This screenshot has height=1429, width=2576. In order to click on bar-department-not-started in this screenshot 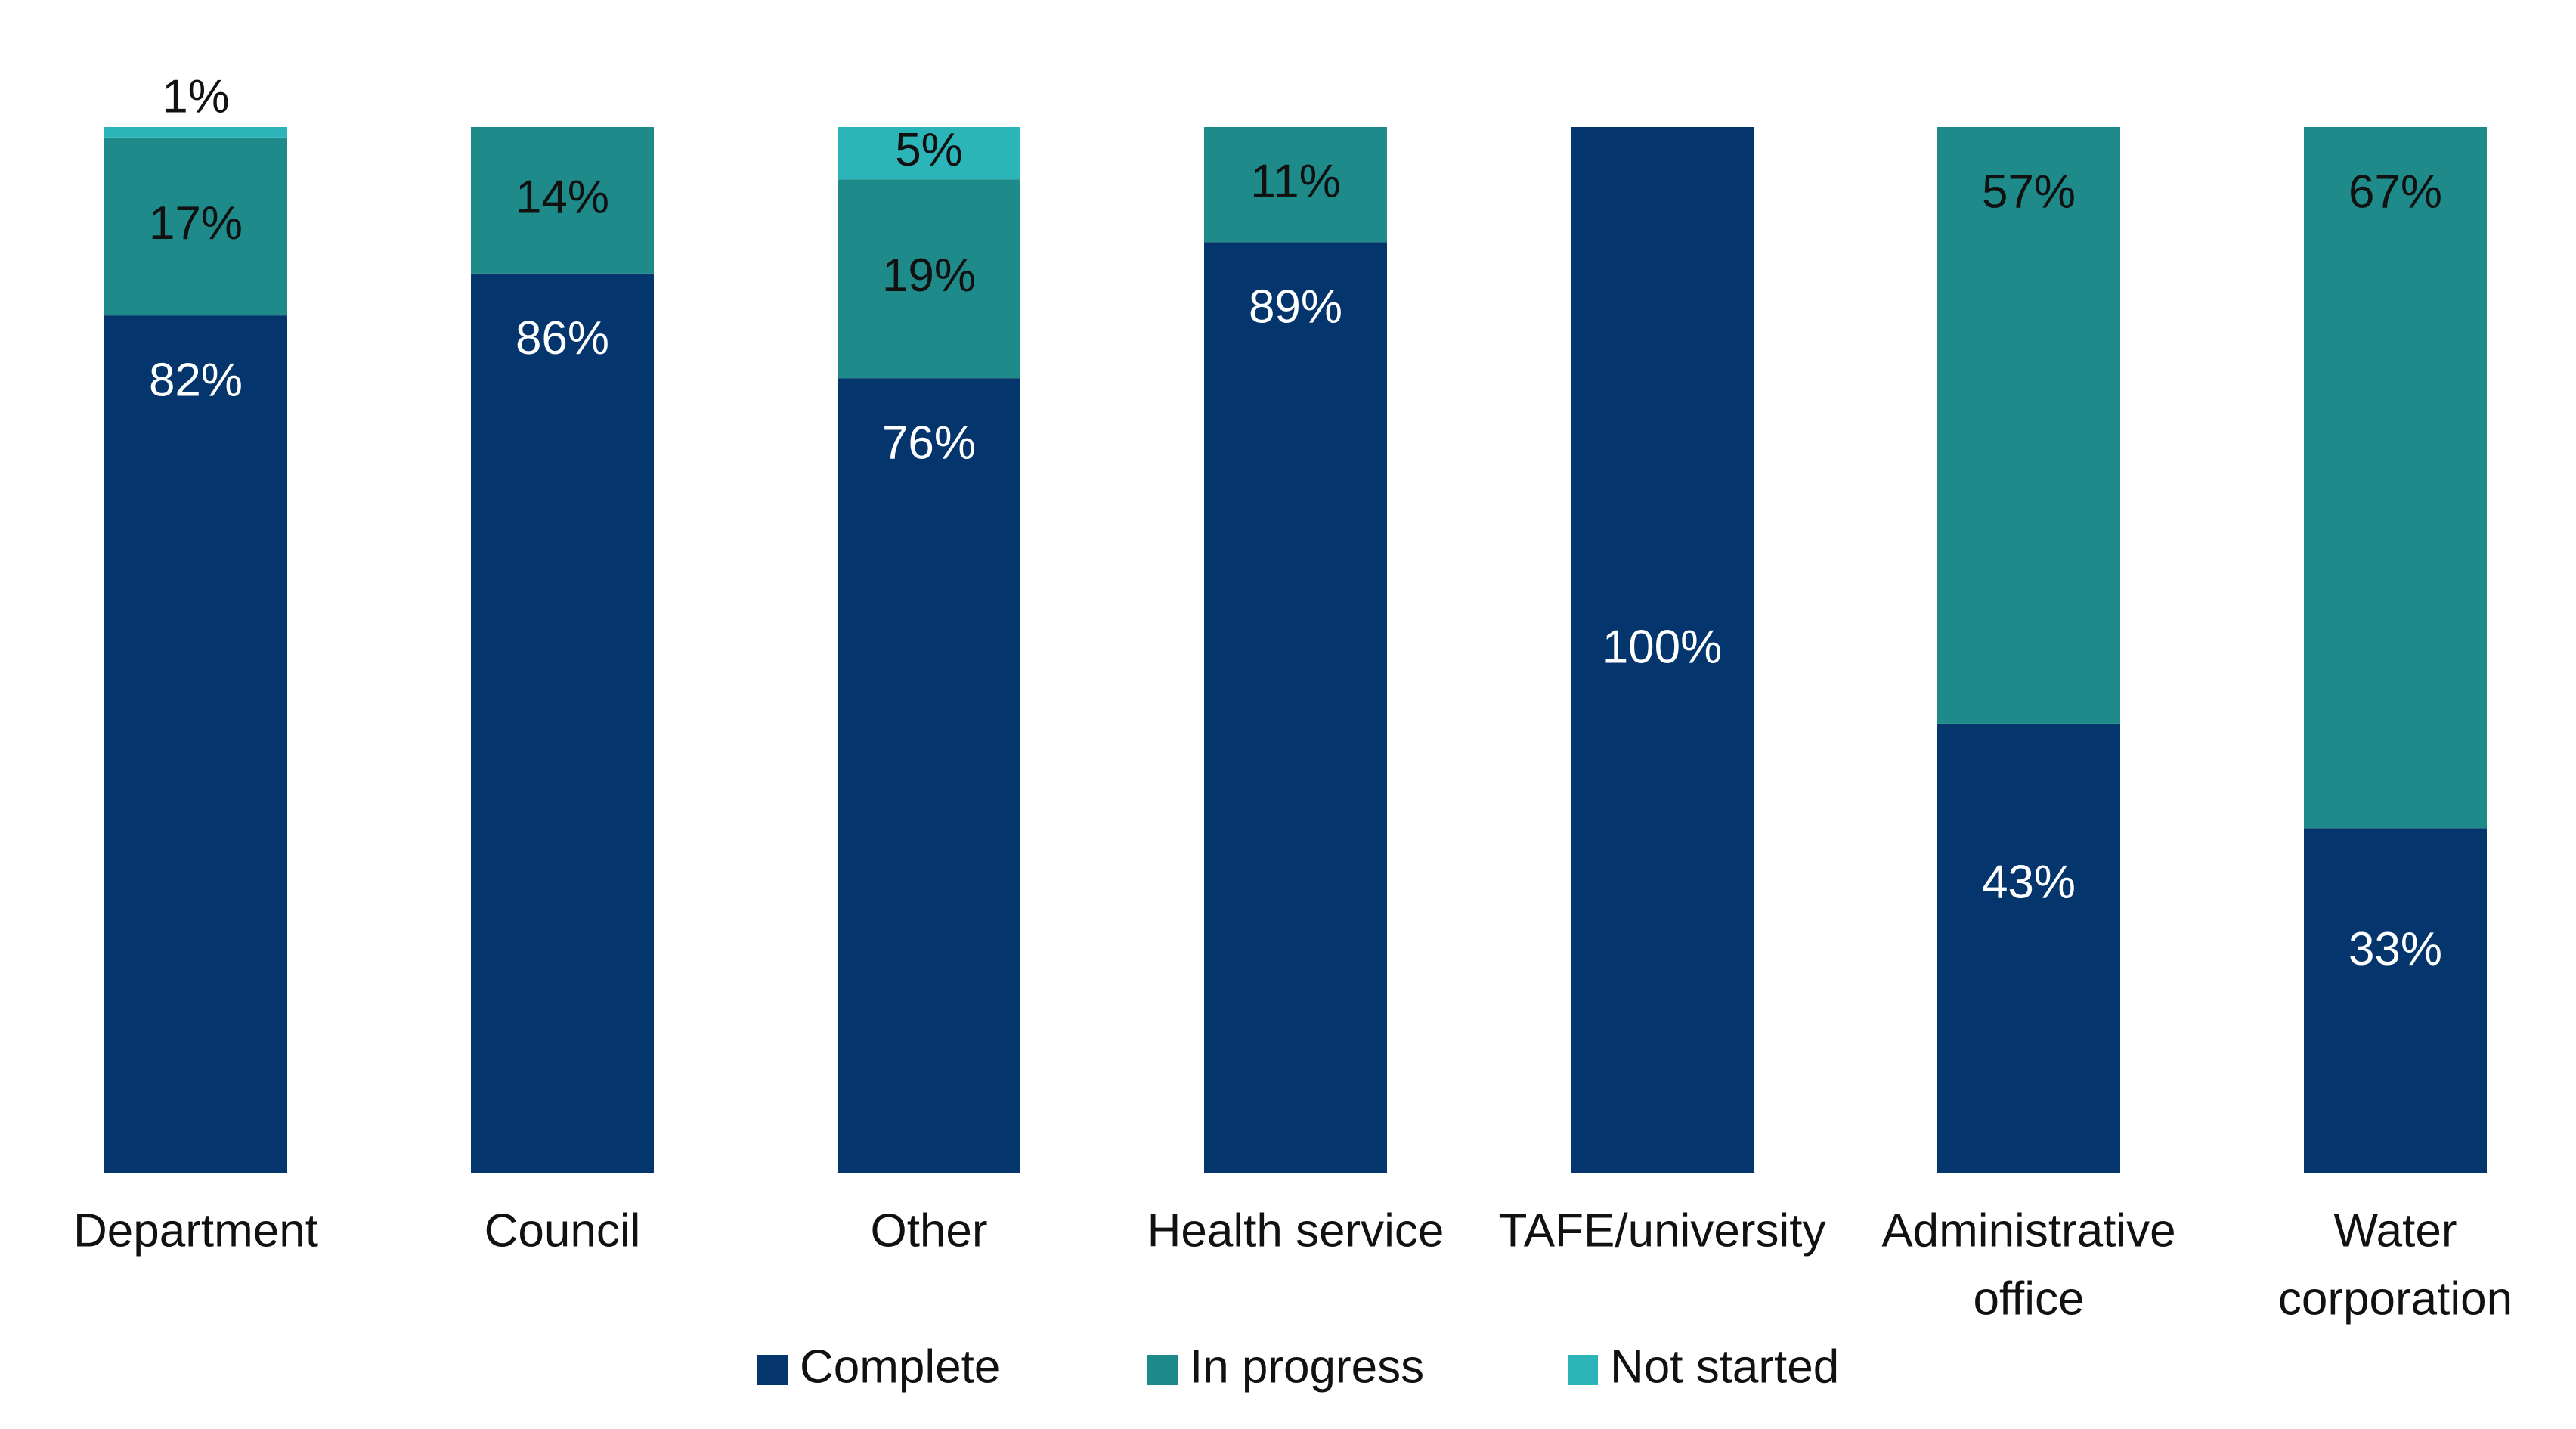, I will do `click(195, 132)`.